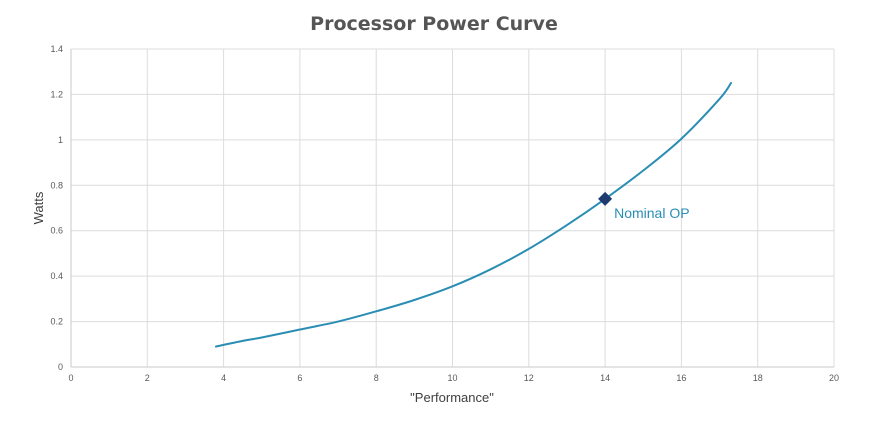 This screenshot has height=425, width=878. I want to click on x-tick-label: 14, so click(605, 378).